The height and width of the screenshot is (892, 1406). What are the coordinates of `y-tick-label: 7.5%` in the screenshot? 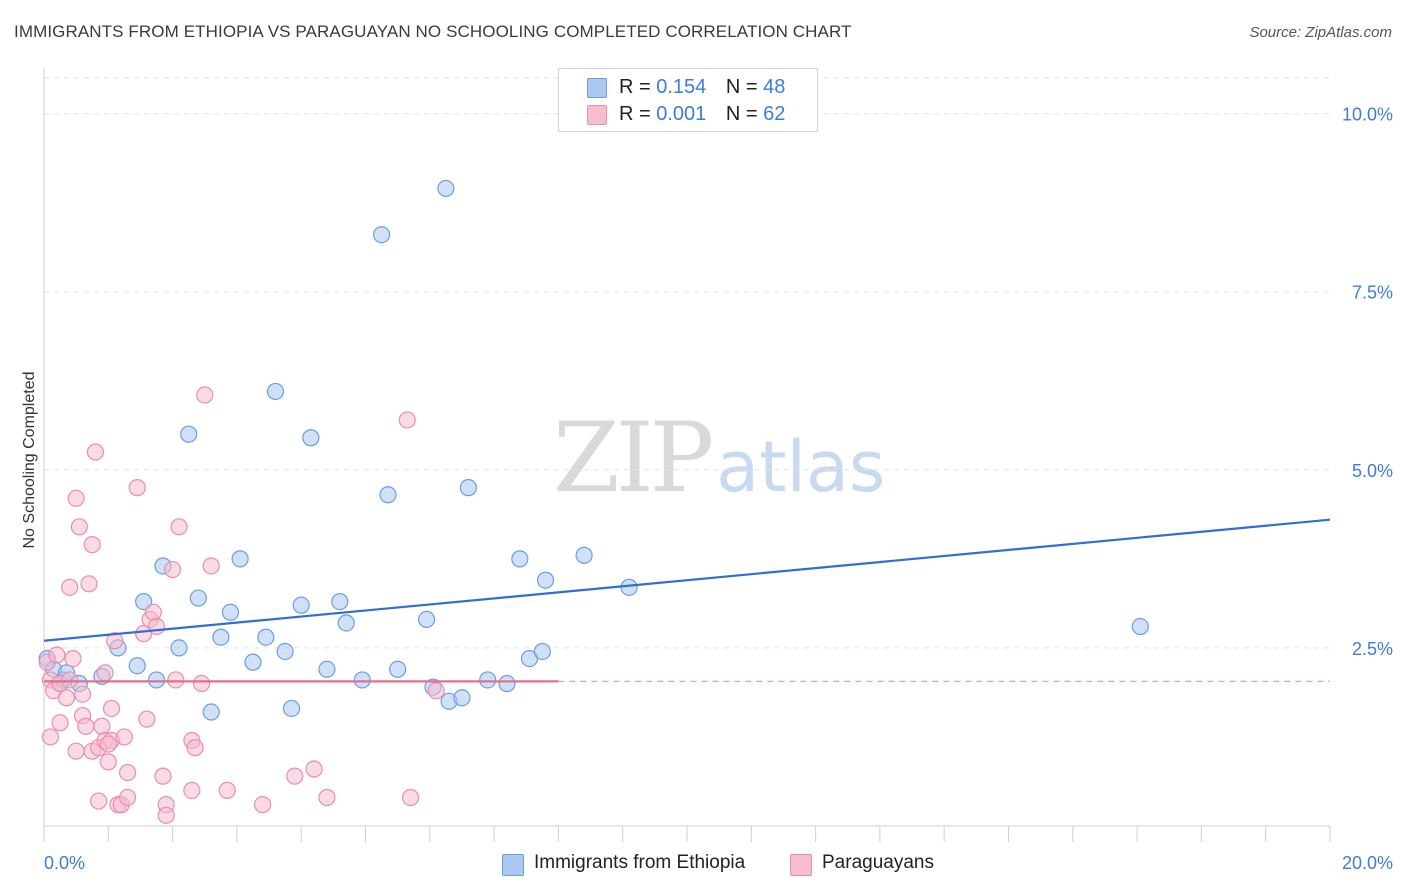 It's located at (1372, 293).